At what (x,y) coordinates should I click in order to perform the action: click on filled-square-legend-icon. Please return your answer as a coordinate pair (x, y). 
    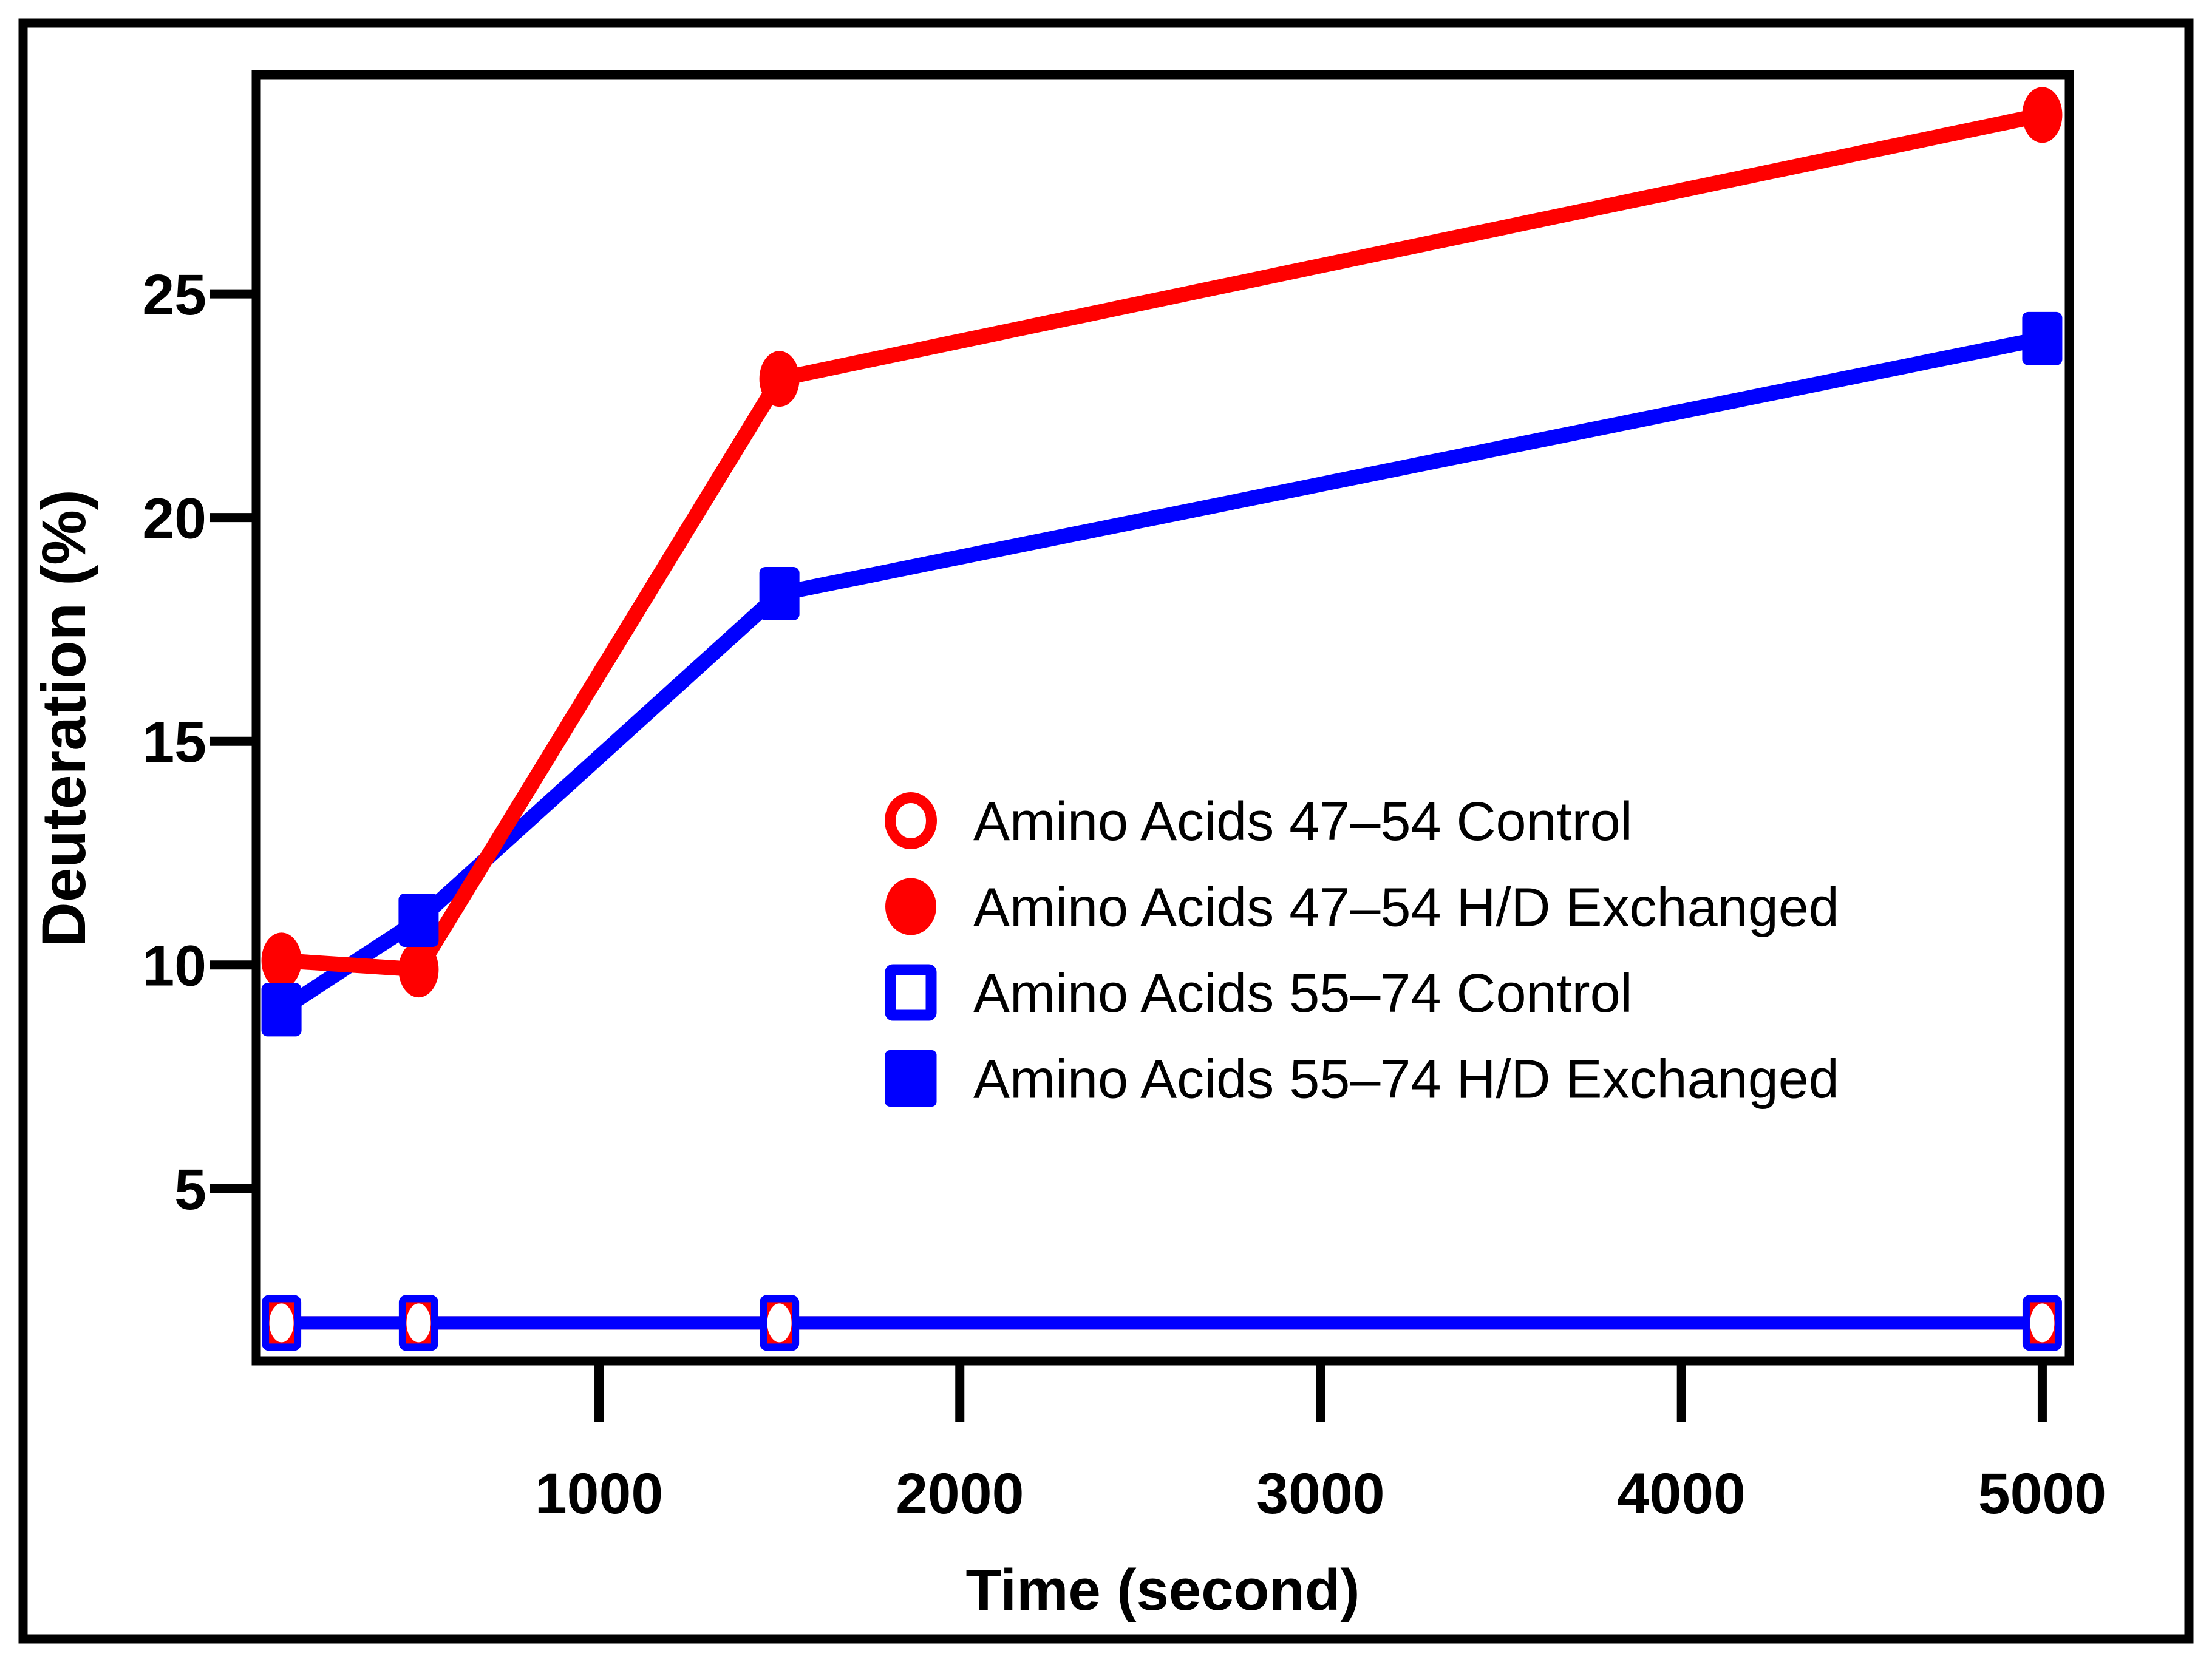
    Looking at the image, I should click on (911, 1078).